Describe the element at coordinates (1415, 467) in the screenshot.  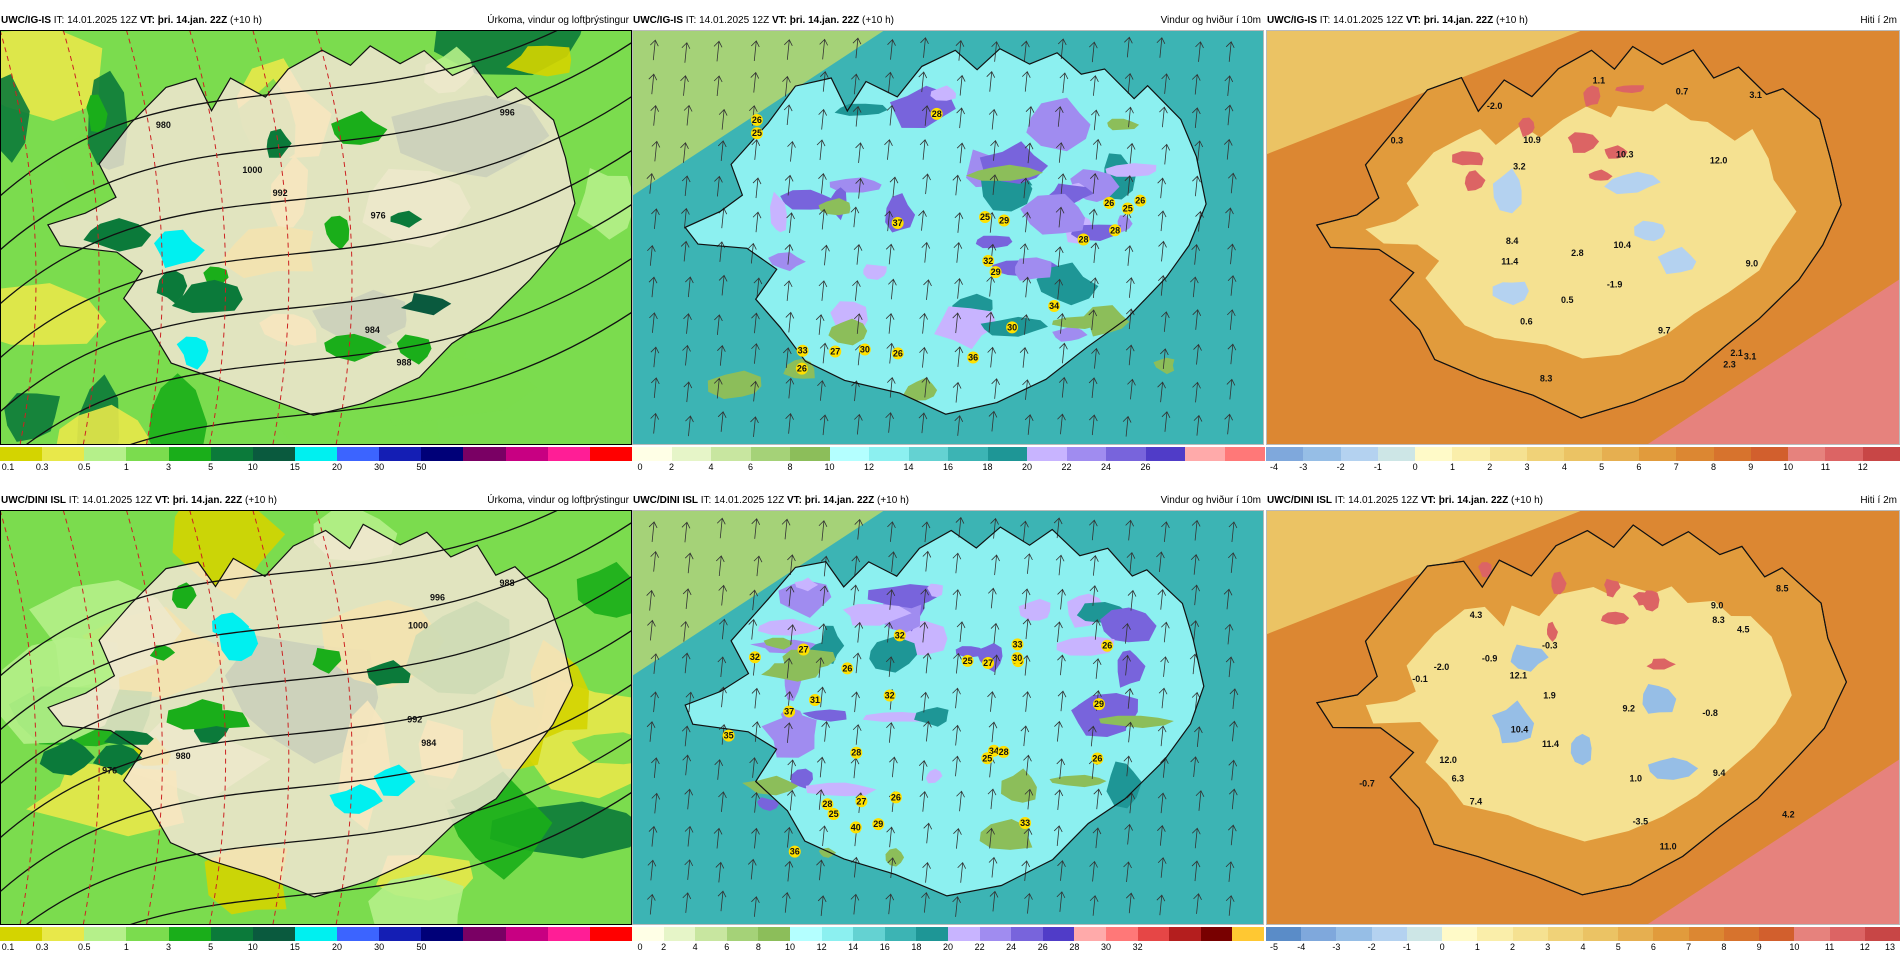
I see `colorbar-tick-label: 0` at that location.